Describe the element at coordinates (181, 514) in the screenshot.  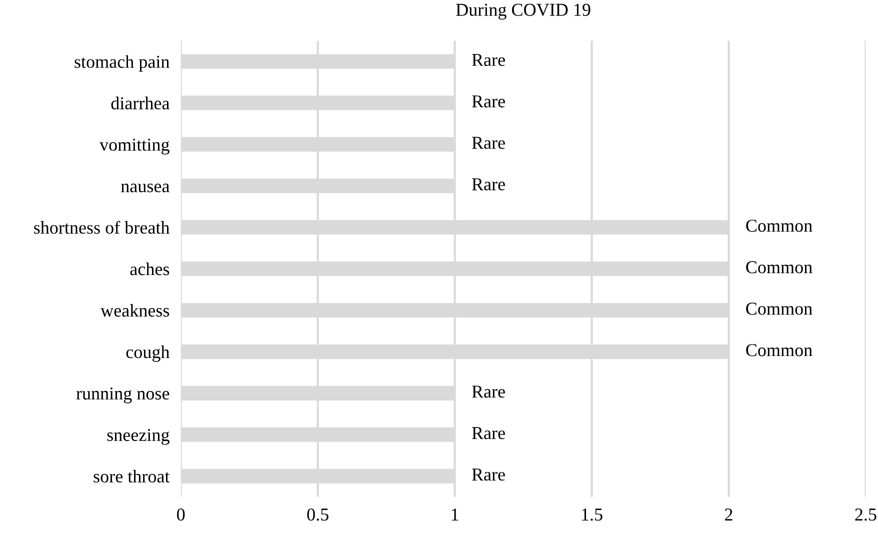
I see `x-tick-label: 0` at that location.